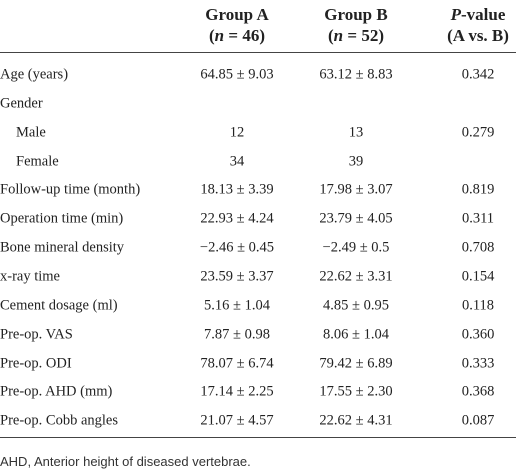  I want to click on row-label: Follow-up time (month), so click(70, 189).